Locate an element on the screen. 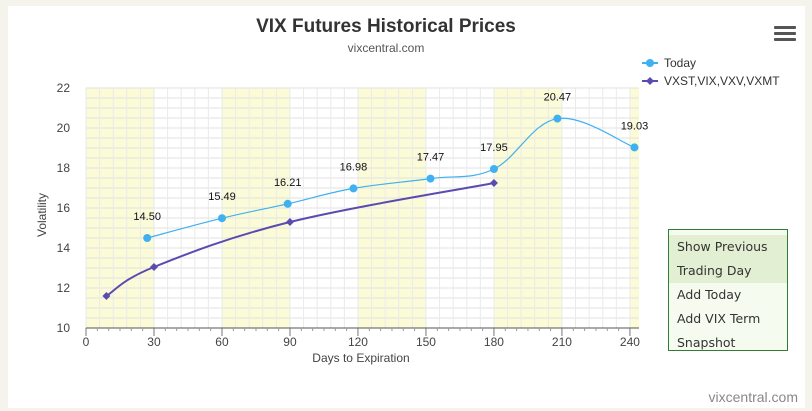  y-tick-label: 14 is located at coordinates (64, 248).